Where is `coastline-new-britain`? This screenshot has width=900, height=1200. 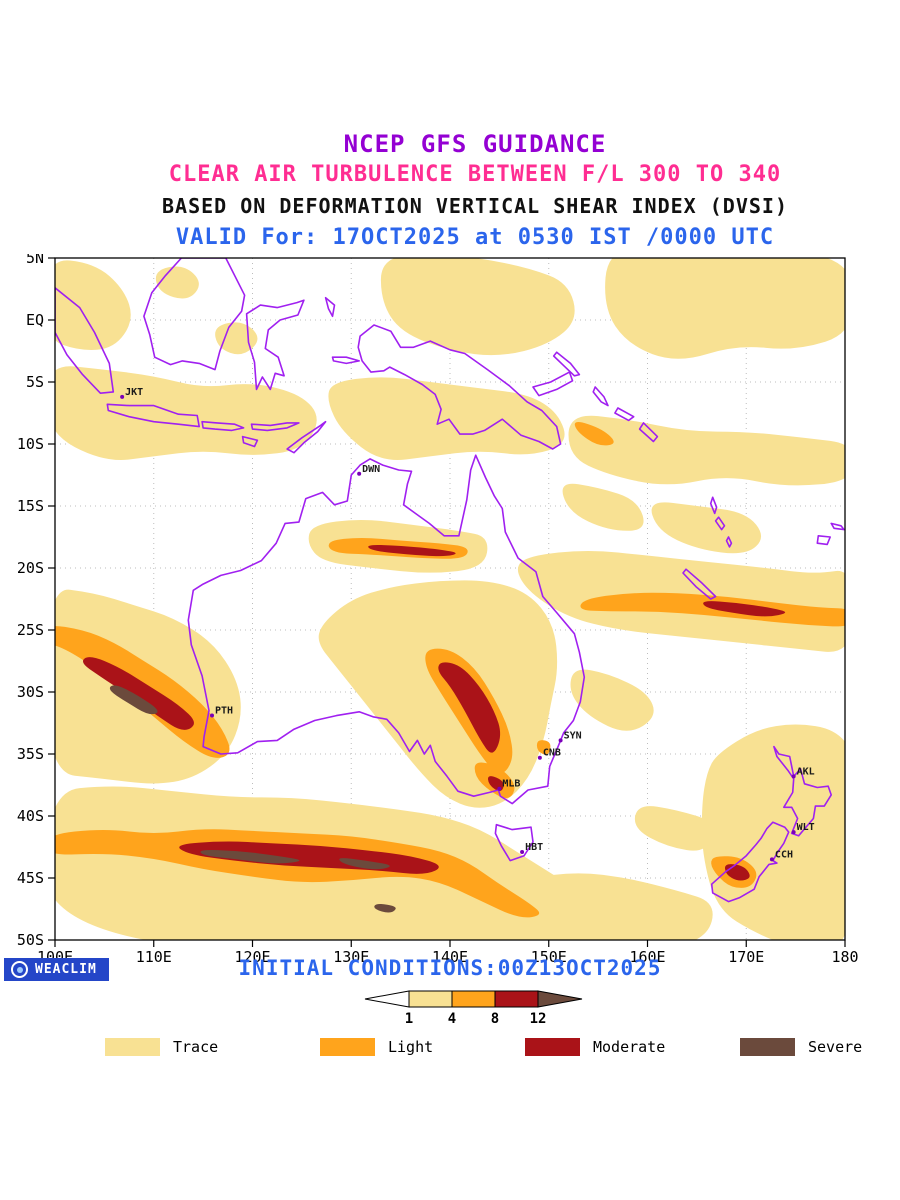 coastline-new-britain is located at coordinates (553, 384).